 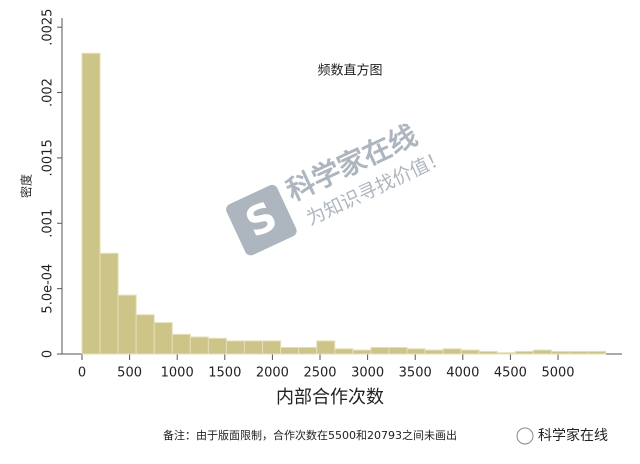 What do you see at coordinates (525, 436) in the screenshot?
I see `wechat-icon` at bounding box center [525, 436].